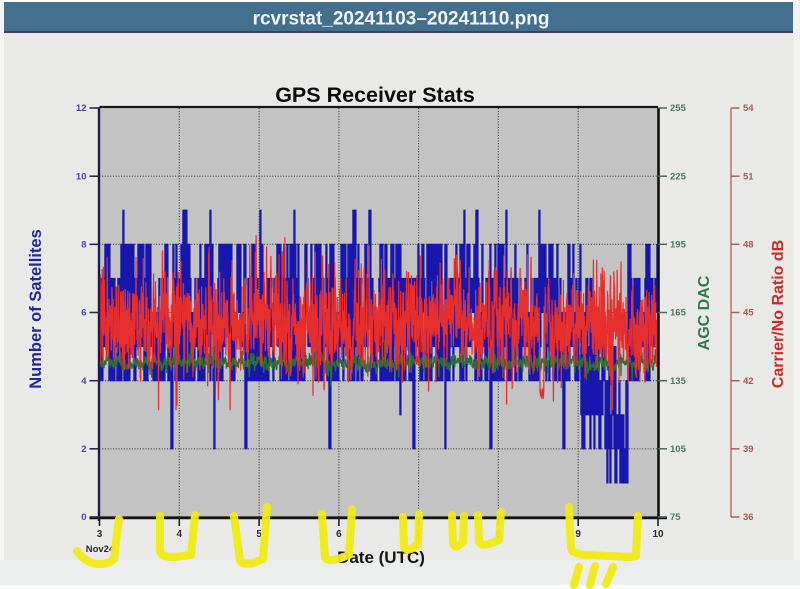 Image resolution: width=800 pixels, height=589 pixels. I want to click on svg-text: 39, so click(748, 449).